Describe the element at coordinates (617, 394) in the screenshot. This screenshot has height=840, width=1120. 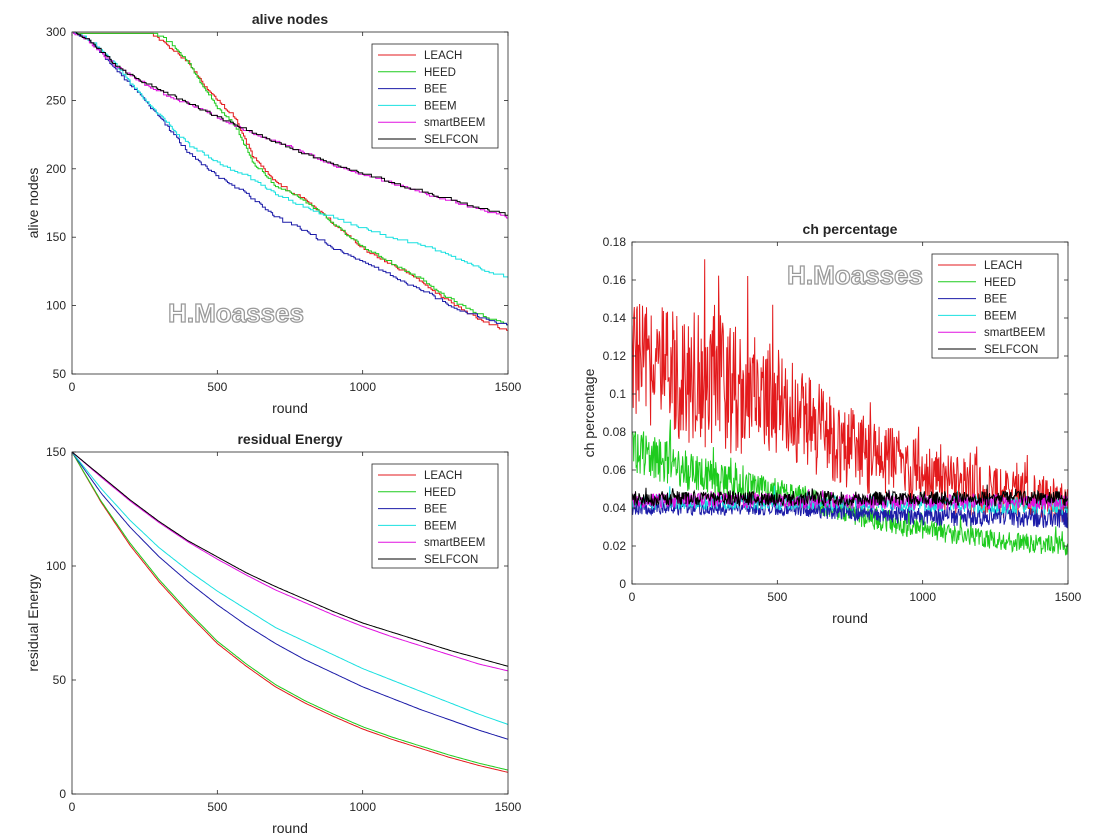
I see `y-tick-label: 0.1` at that location.